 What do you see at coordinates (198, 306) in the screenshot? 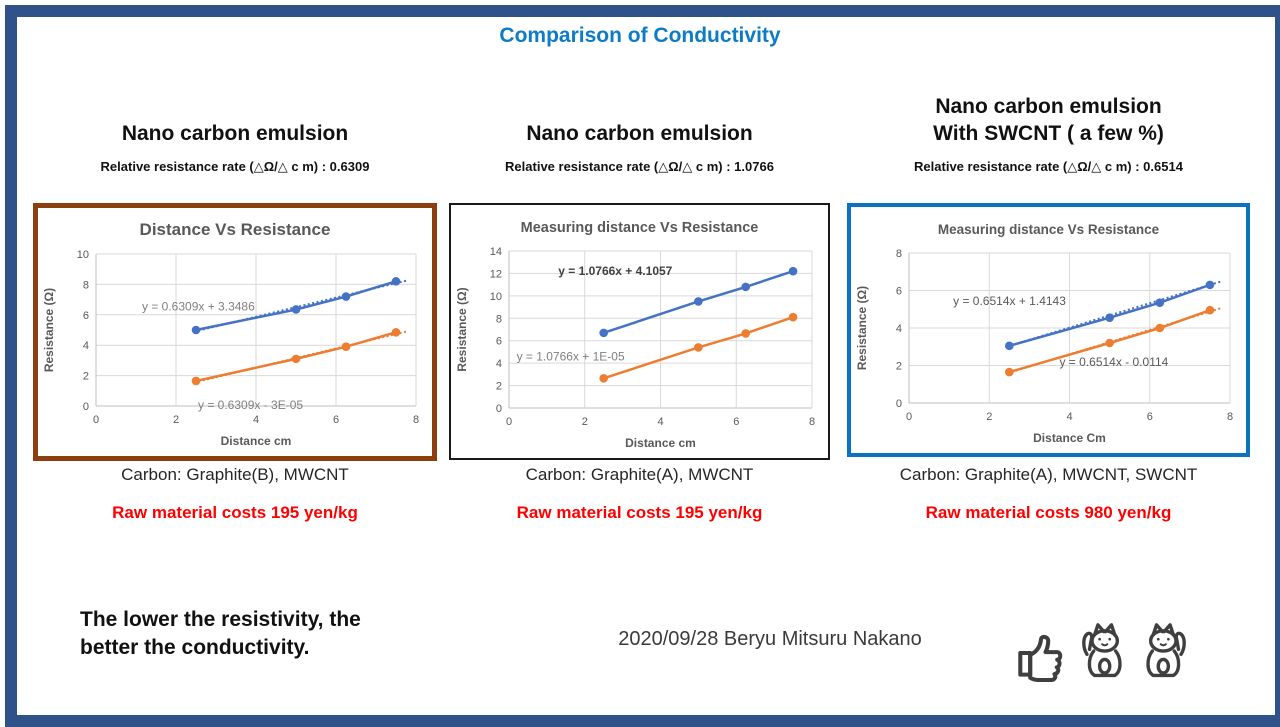
I see `svg-text: y = 0.6309x + 3.3486` at bounding box center [198, 306].